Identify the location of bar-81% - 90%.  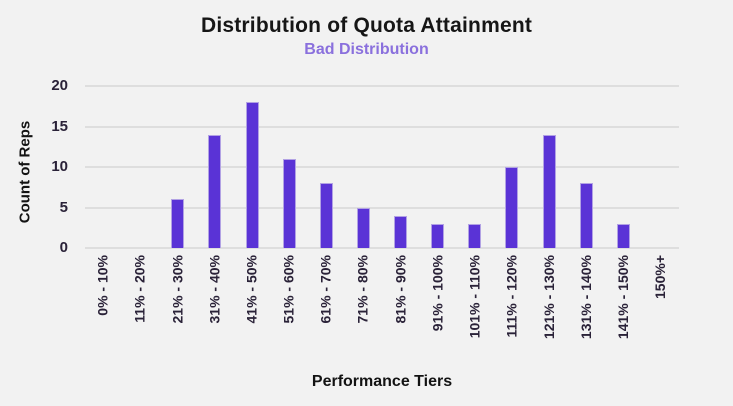
(401, 231).